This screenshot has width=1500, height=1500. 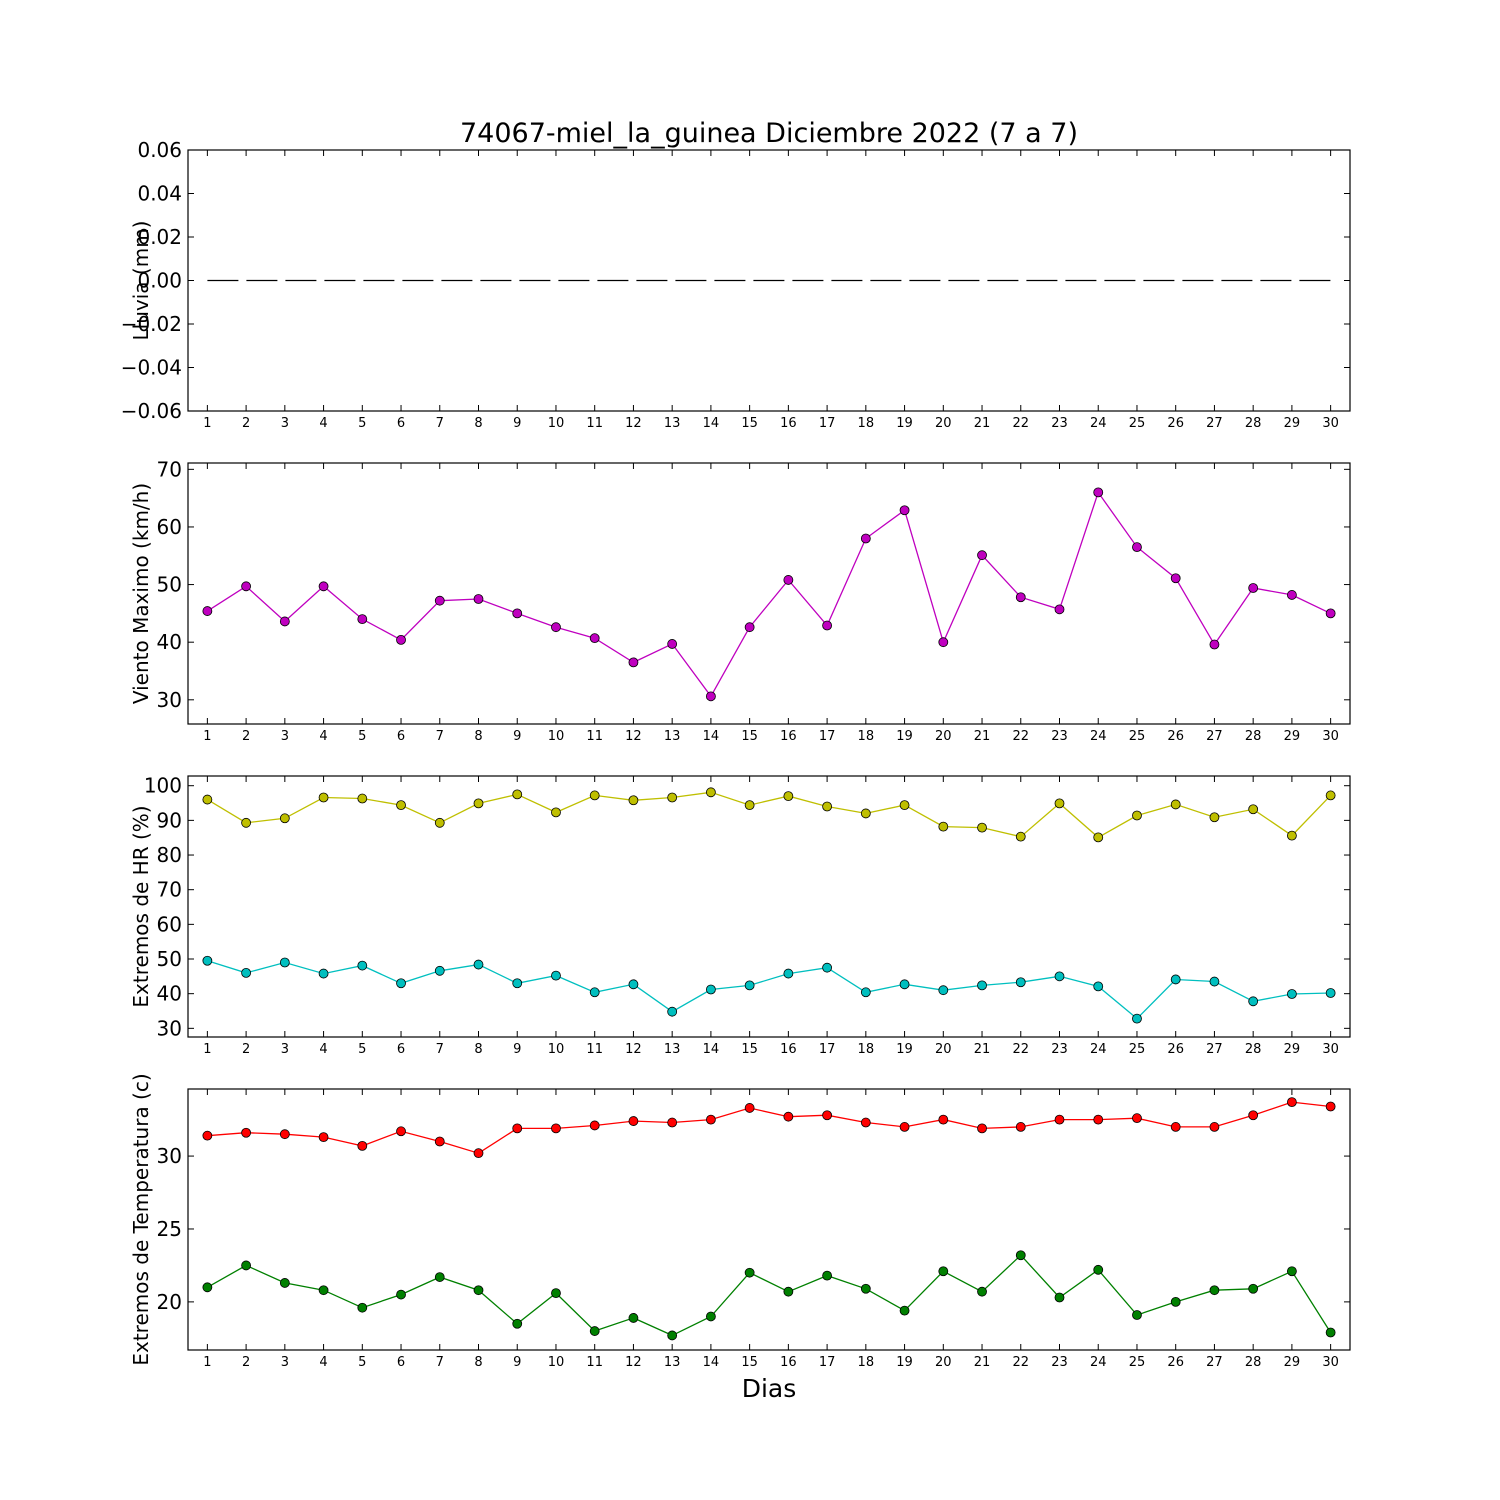 What do you see at coordinates (207, 423) in the screenshot?
I see `x-tick-label: 1` at bounding box center [207, 423].